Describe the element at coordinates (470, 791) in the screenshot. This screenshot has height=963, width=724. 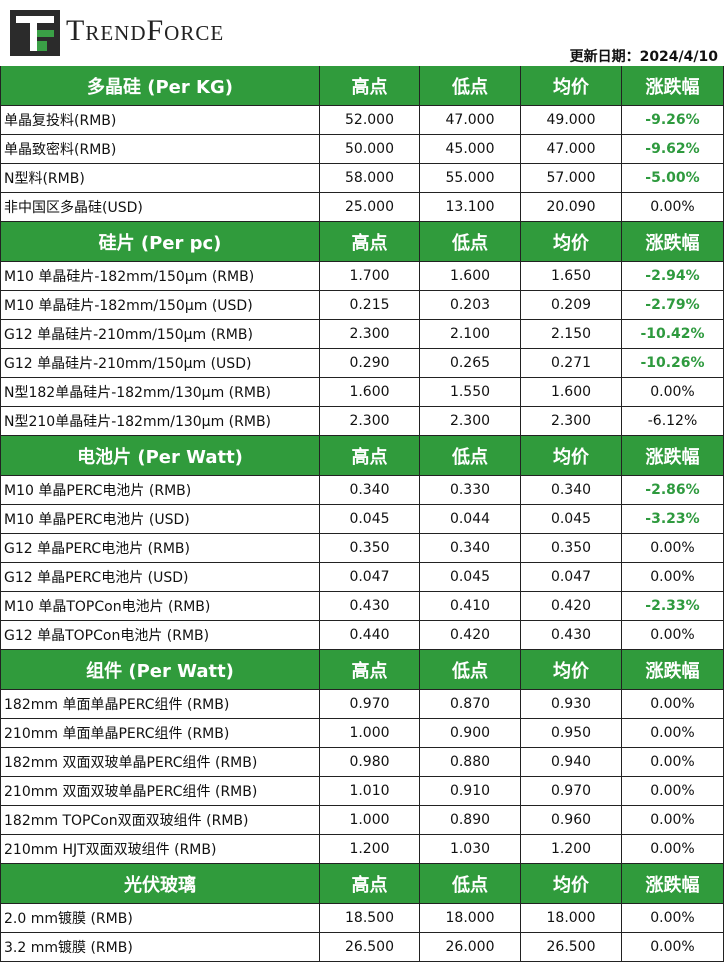
I see `price-cell: 0.910` at that location.